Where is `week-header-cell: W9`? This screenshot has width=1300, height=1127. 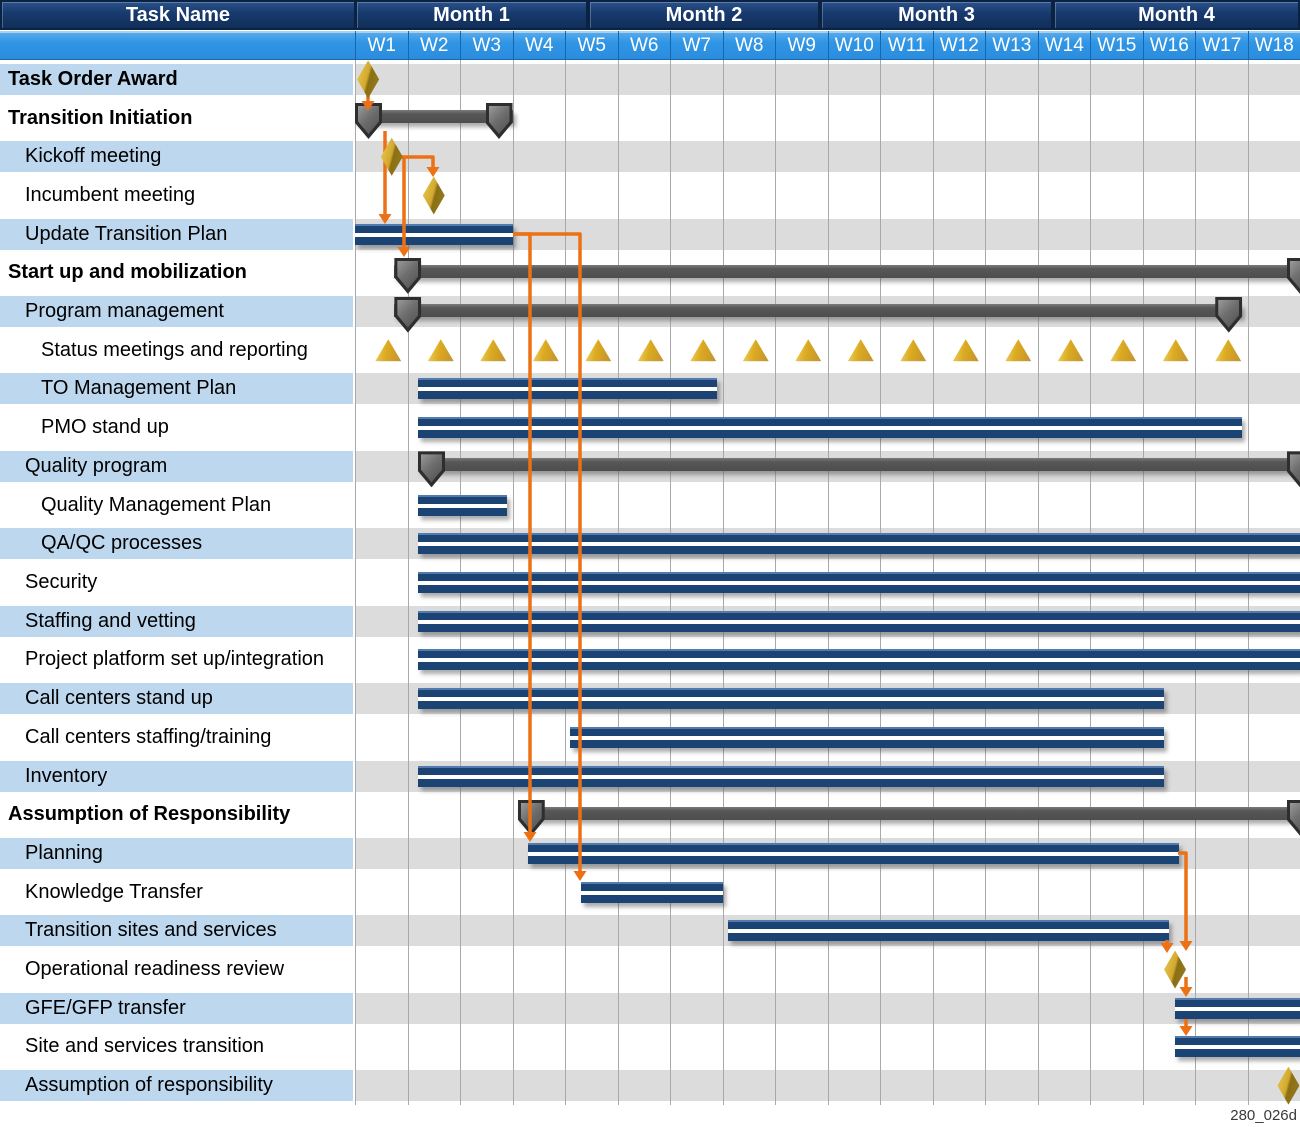
week-header-cell: W9 is located at coordinates (801, 45).